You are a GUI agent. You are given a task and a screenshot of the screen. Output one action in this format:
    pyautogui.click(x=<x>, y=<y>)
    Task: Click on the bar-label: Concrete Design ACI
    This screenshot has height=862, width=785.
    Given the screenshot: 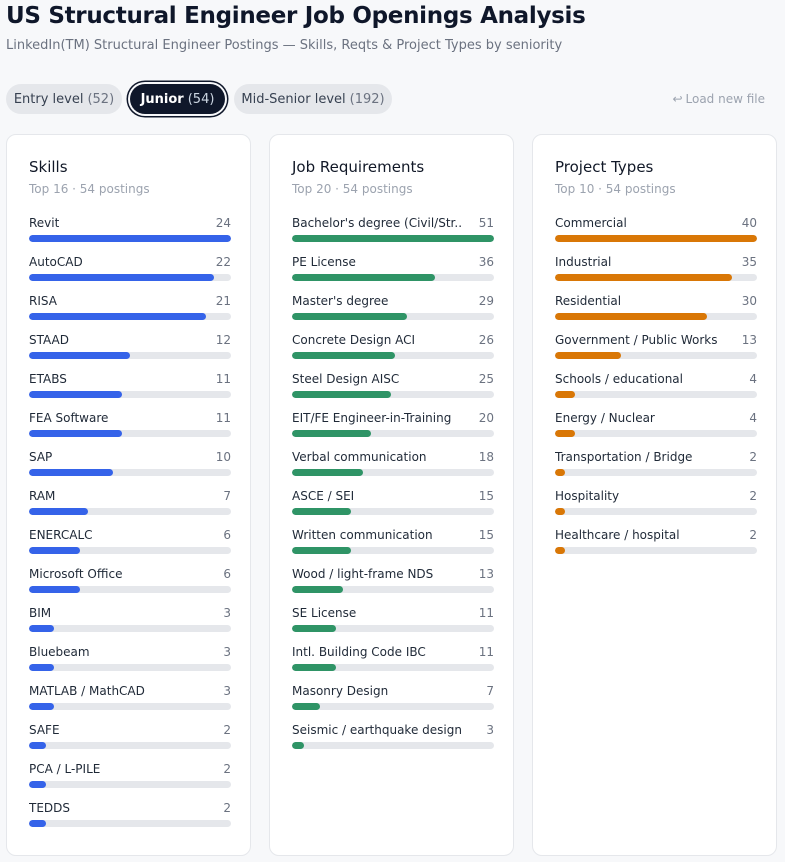 What is the action you would take?
    pyautogui.click(x=354, y=340)
    